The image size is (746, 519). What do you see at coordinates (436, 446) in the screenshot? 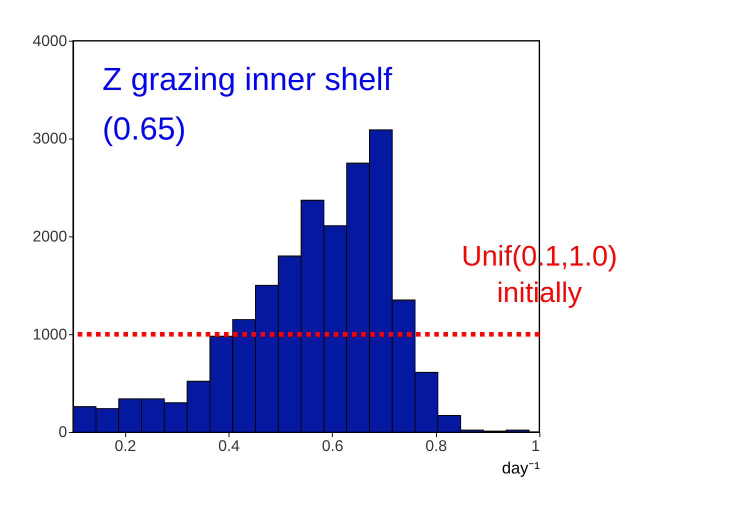
I see `x-tick-label: 0.8` at bounding box center [436, 446].